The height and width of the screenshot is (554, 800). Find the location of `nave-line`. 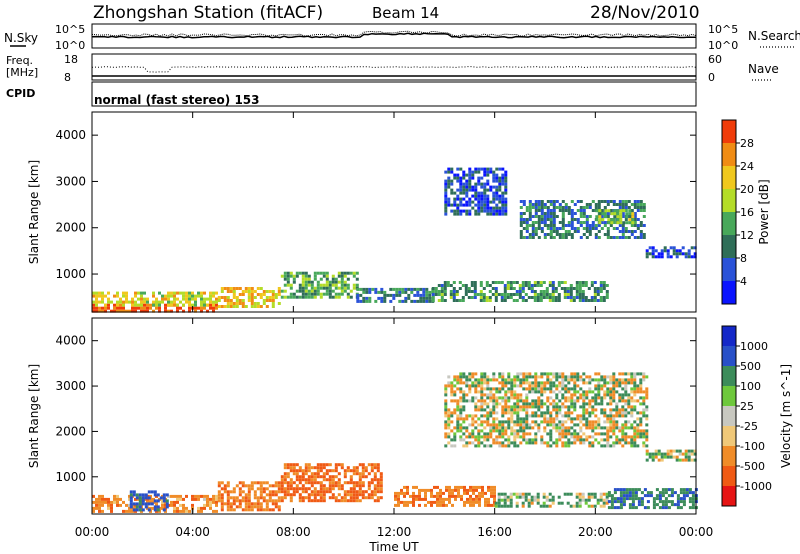

nave-line is located at coordinates (394, 69).